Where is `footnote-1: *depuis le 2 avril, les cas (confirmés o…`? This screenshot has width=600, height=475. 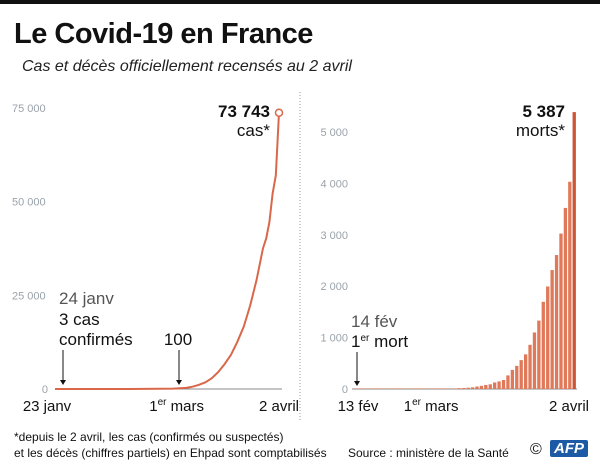
footnote-1: *depuis le 2 avril, les cas (confirmés o… is located at coordinates (149, 437).